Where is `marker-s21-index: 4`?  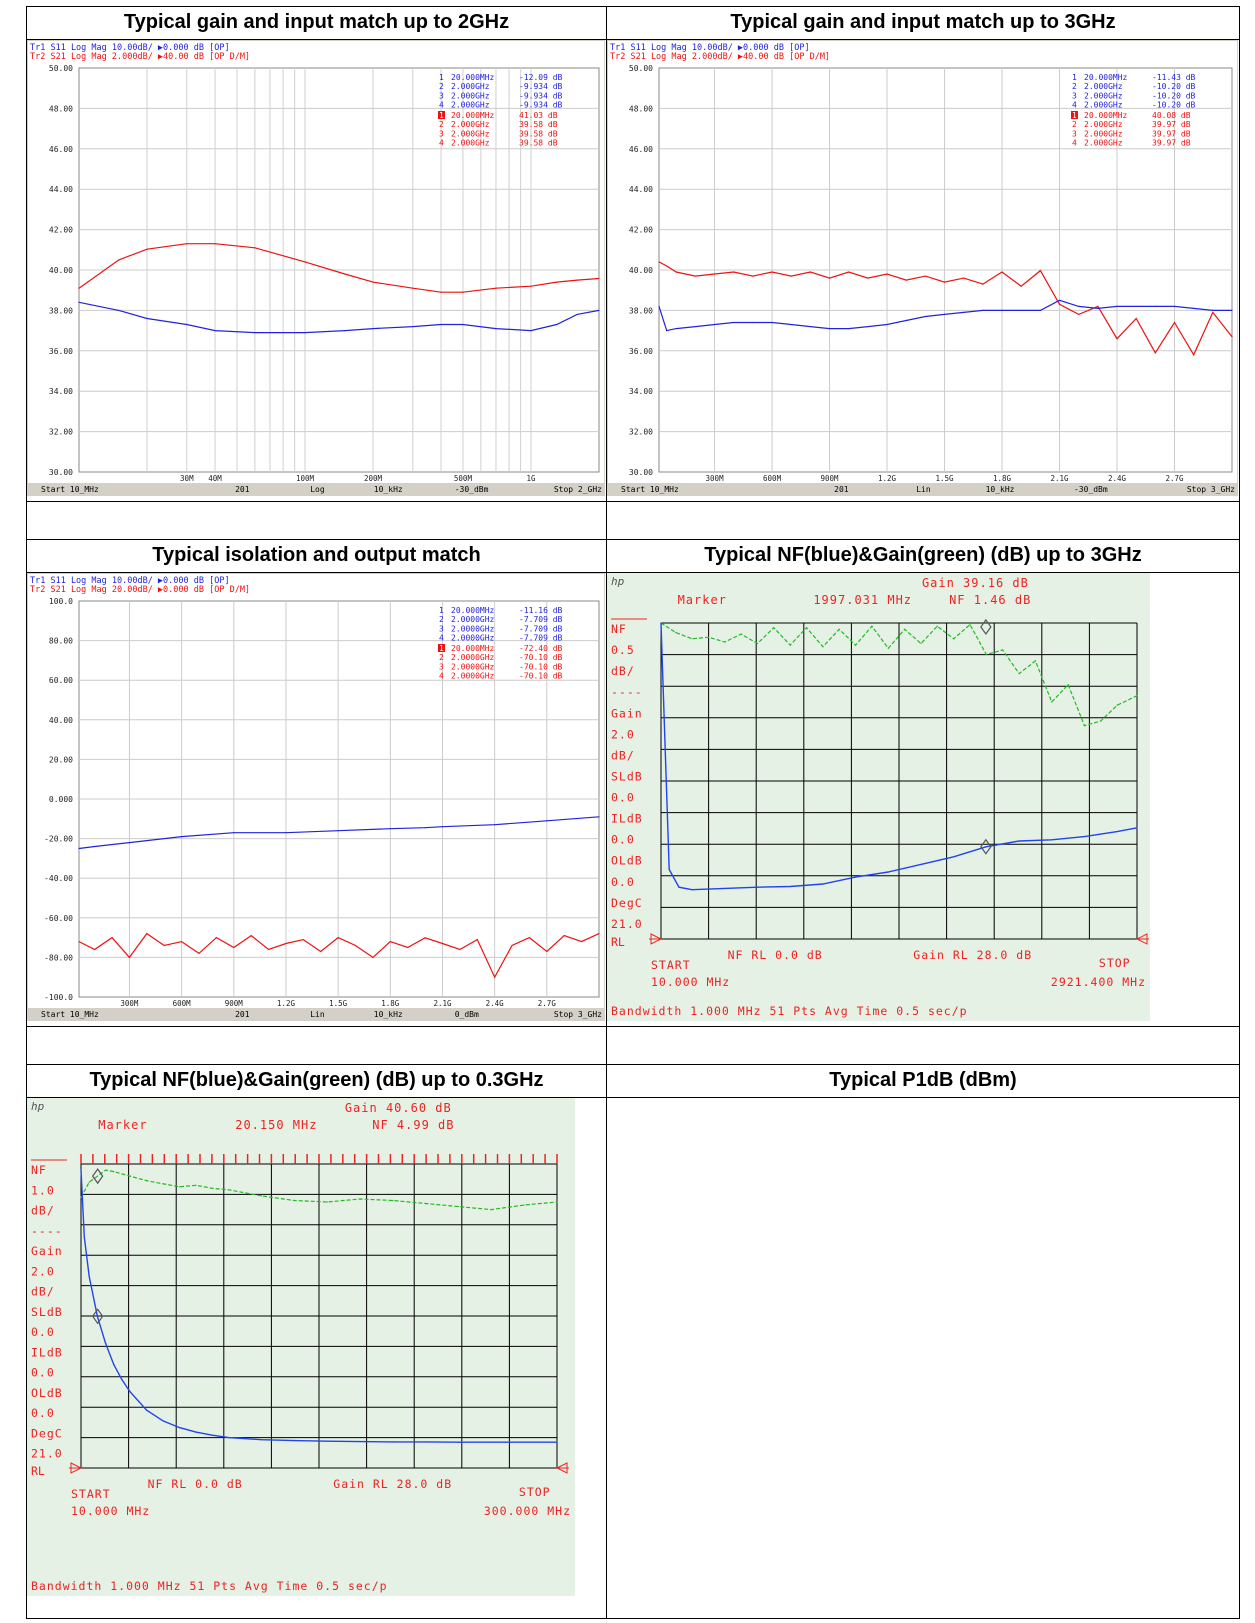 marker-s21-index: 4 is located at coordinates (441, 143).